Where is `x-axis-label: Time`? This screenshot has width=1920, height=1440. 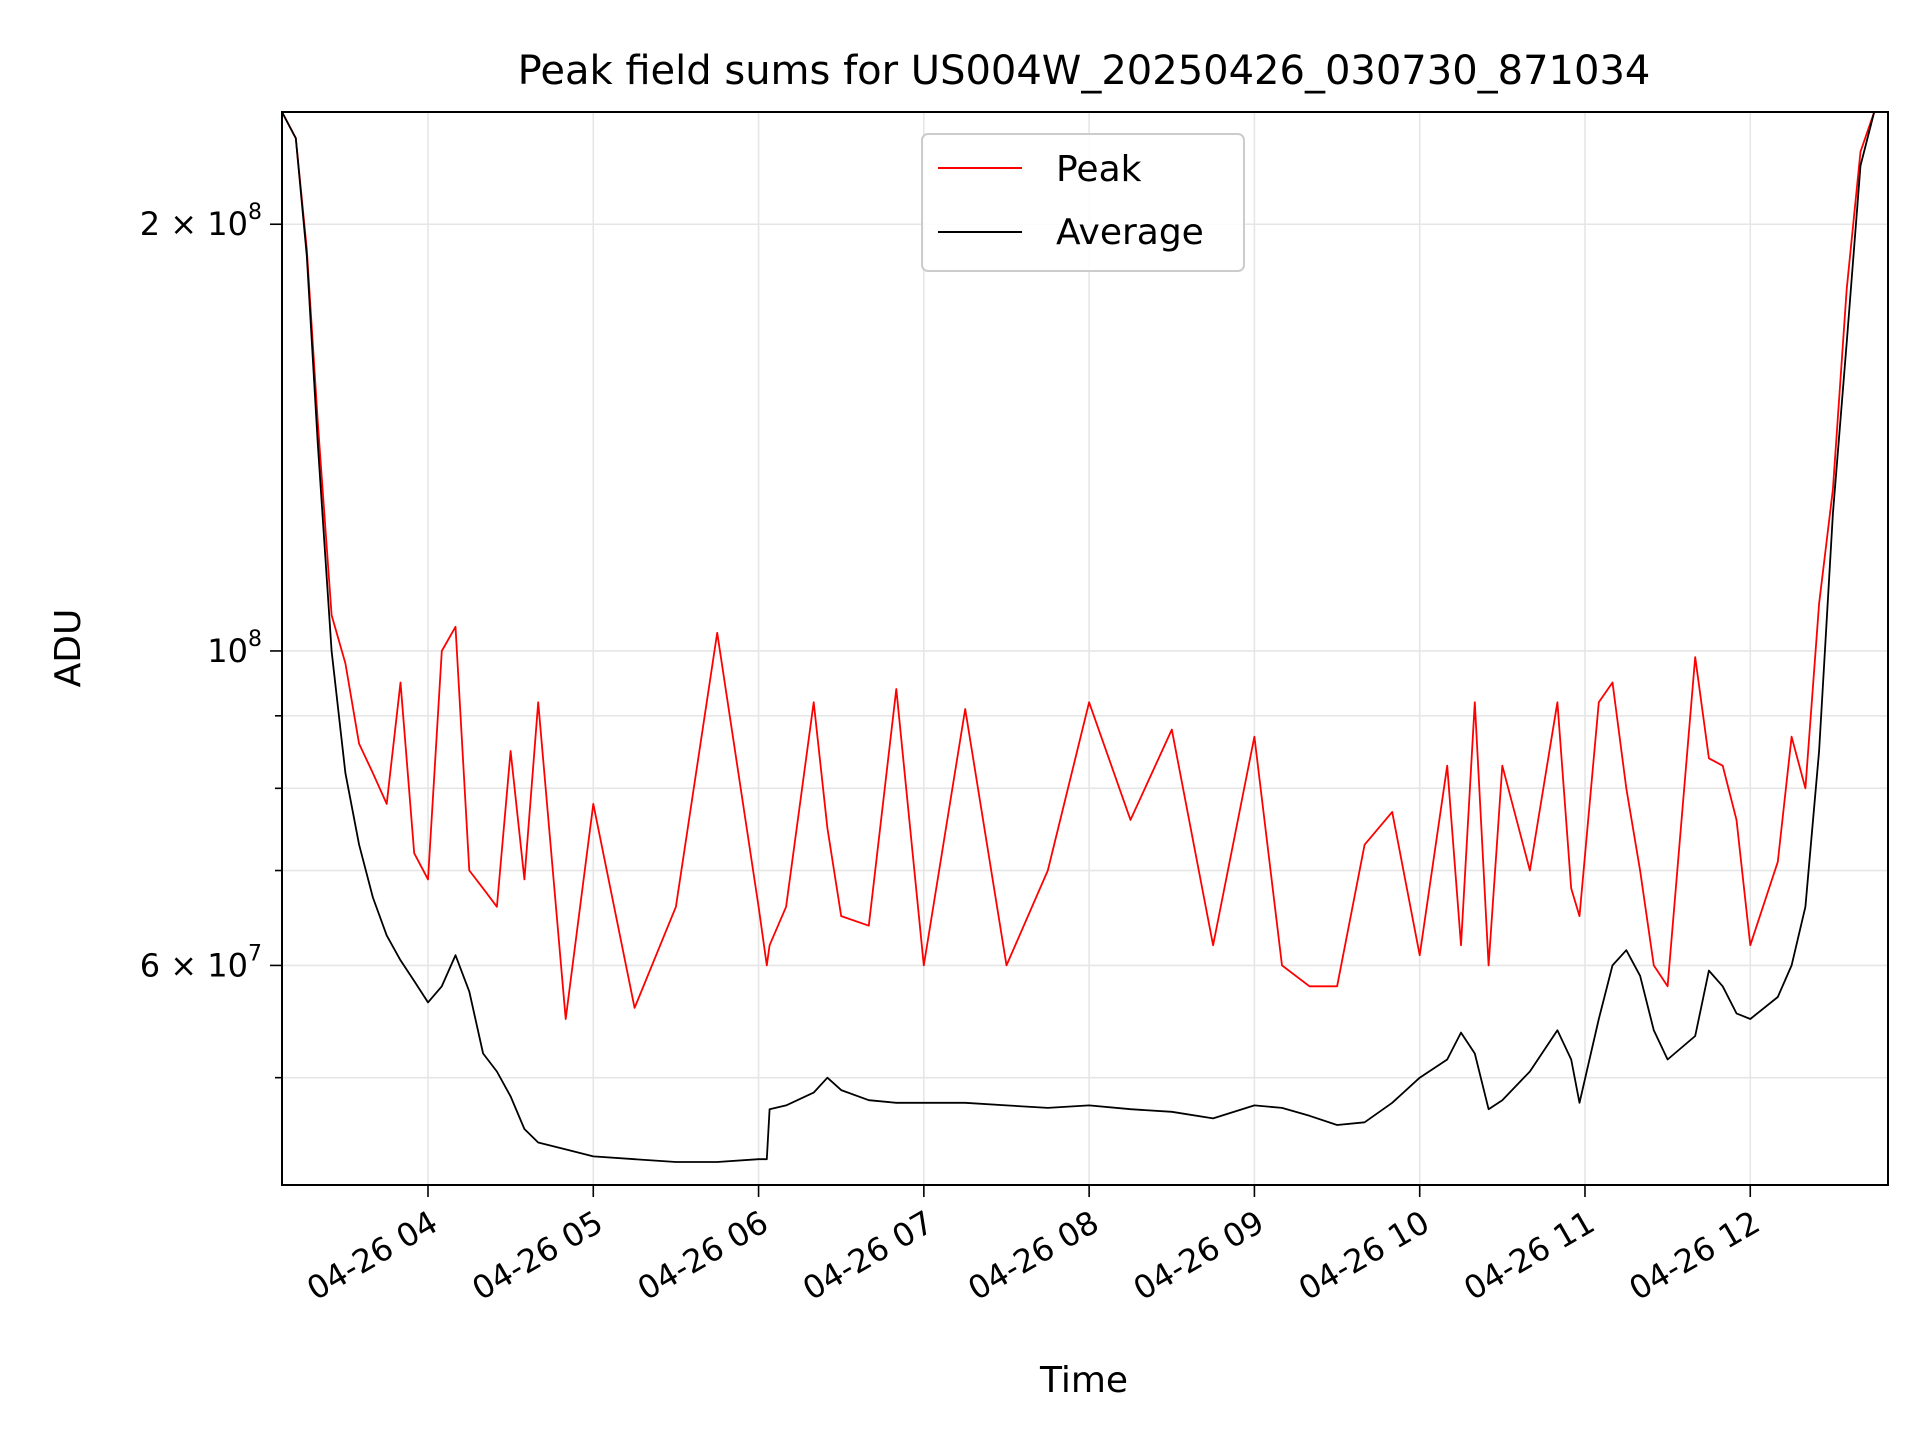 x-axis-label: Time is located at coordinates (1083, 1380).